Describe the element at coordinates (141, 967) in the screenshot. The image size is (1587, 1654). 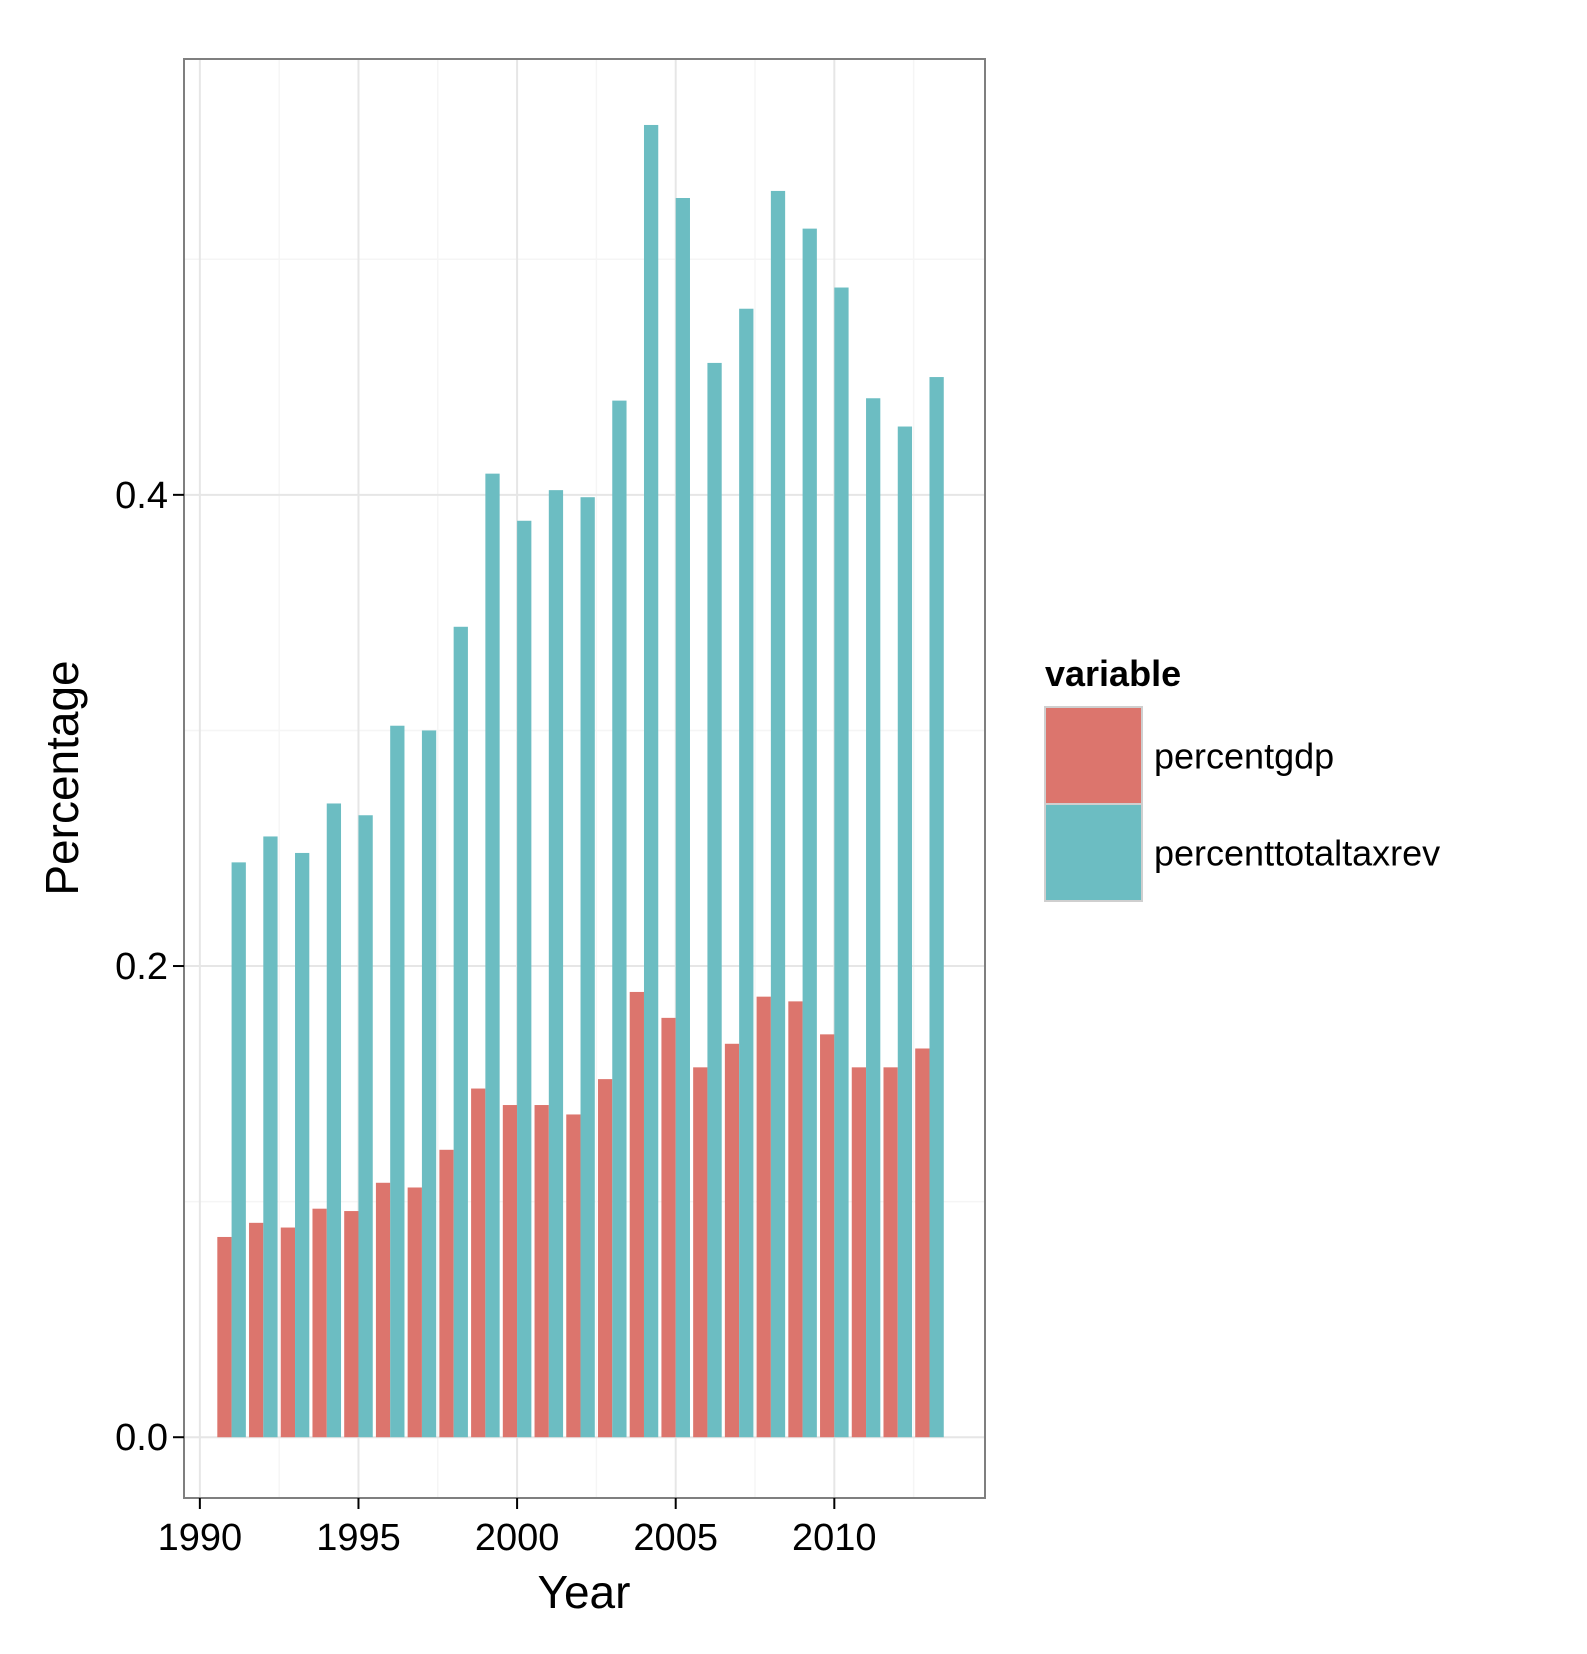
I see `y-tick-label: 0.2` at that location.